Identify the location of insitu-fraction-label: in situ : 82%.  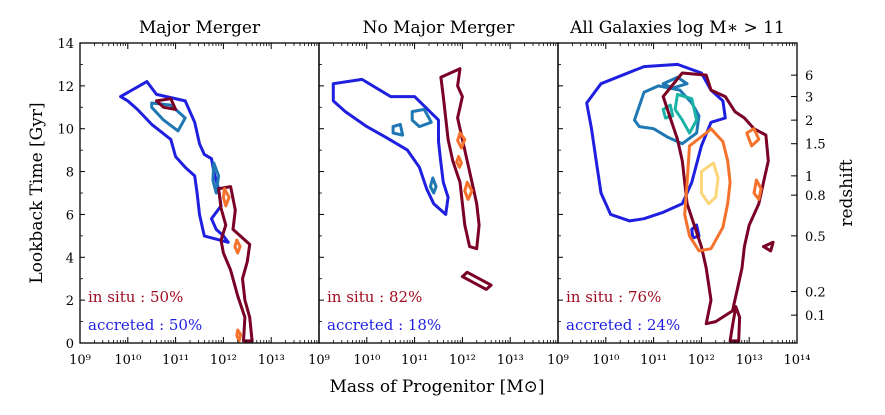
(374, 297).